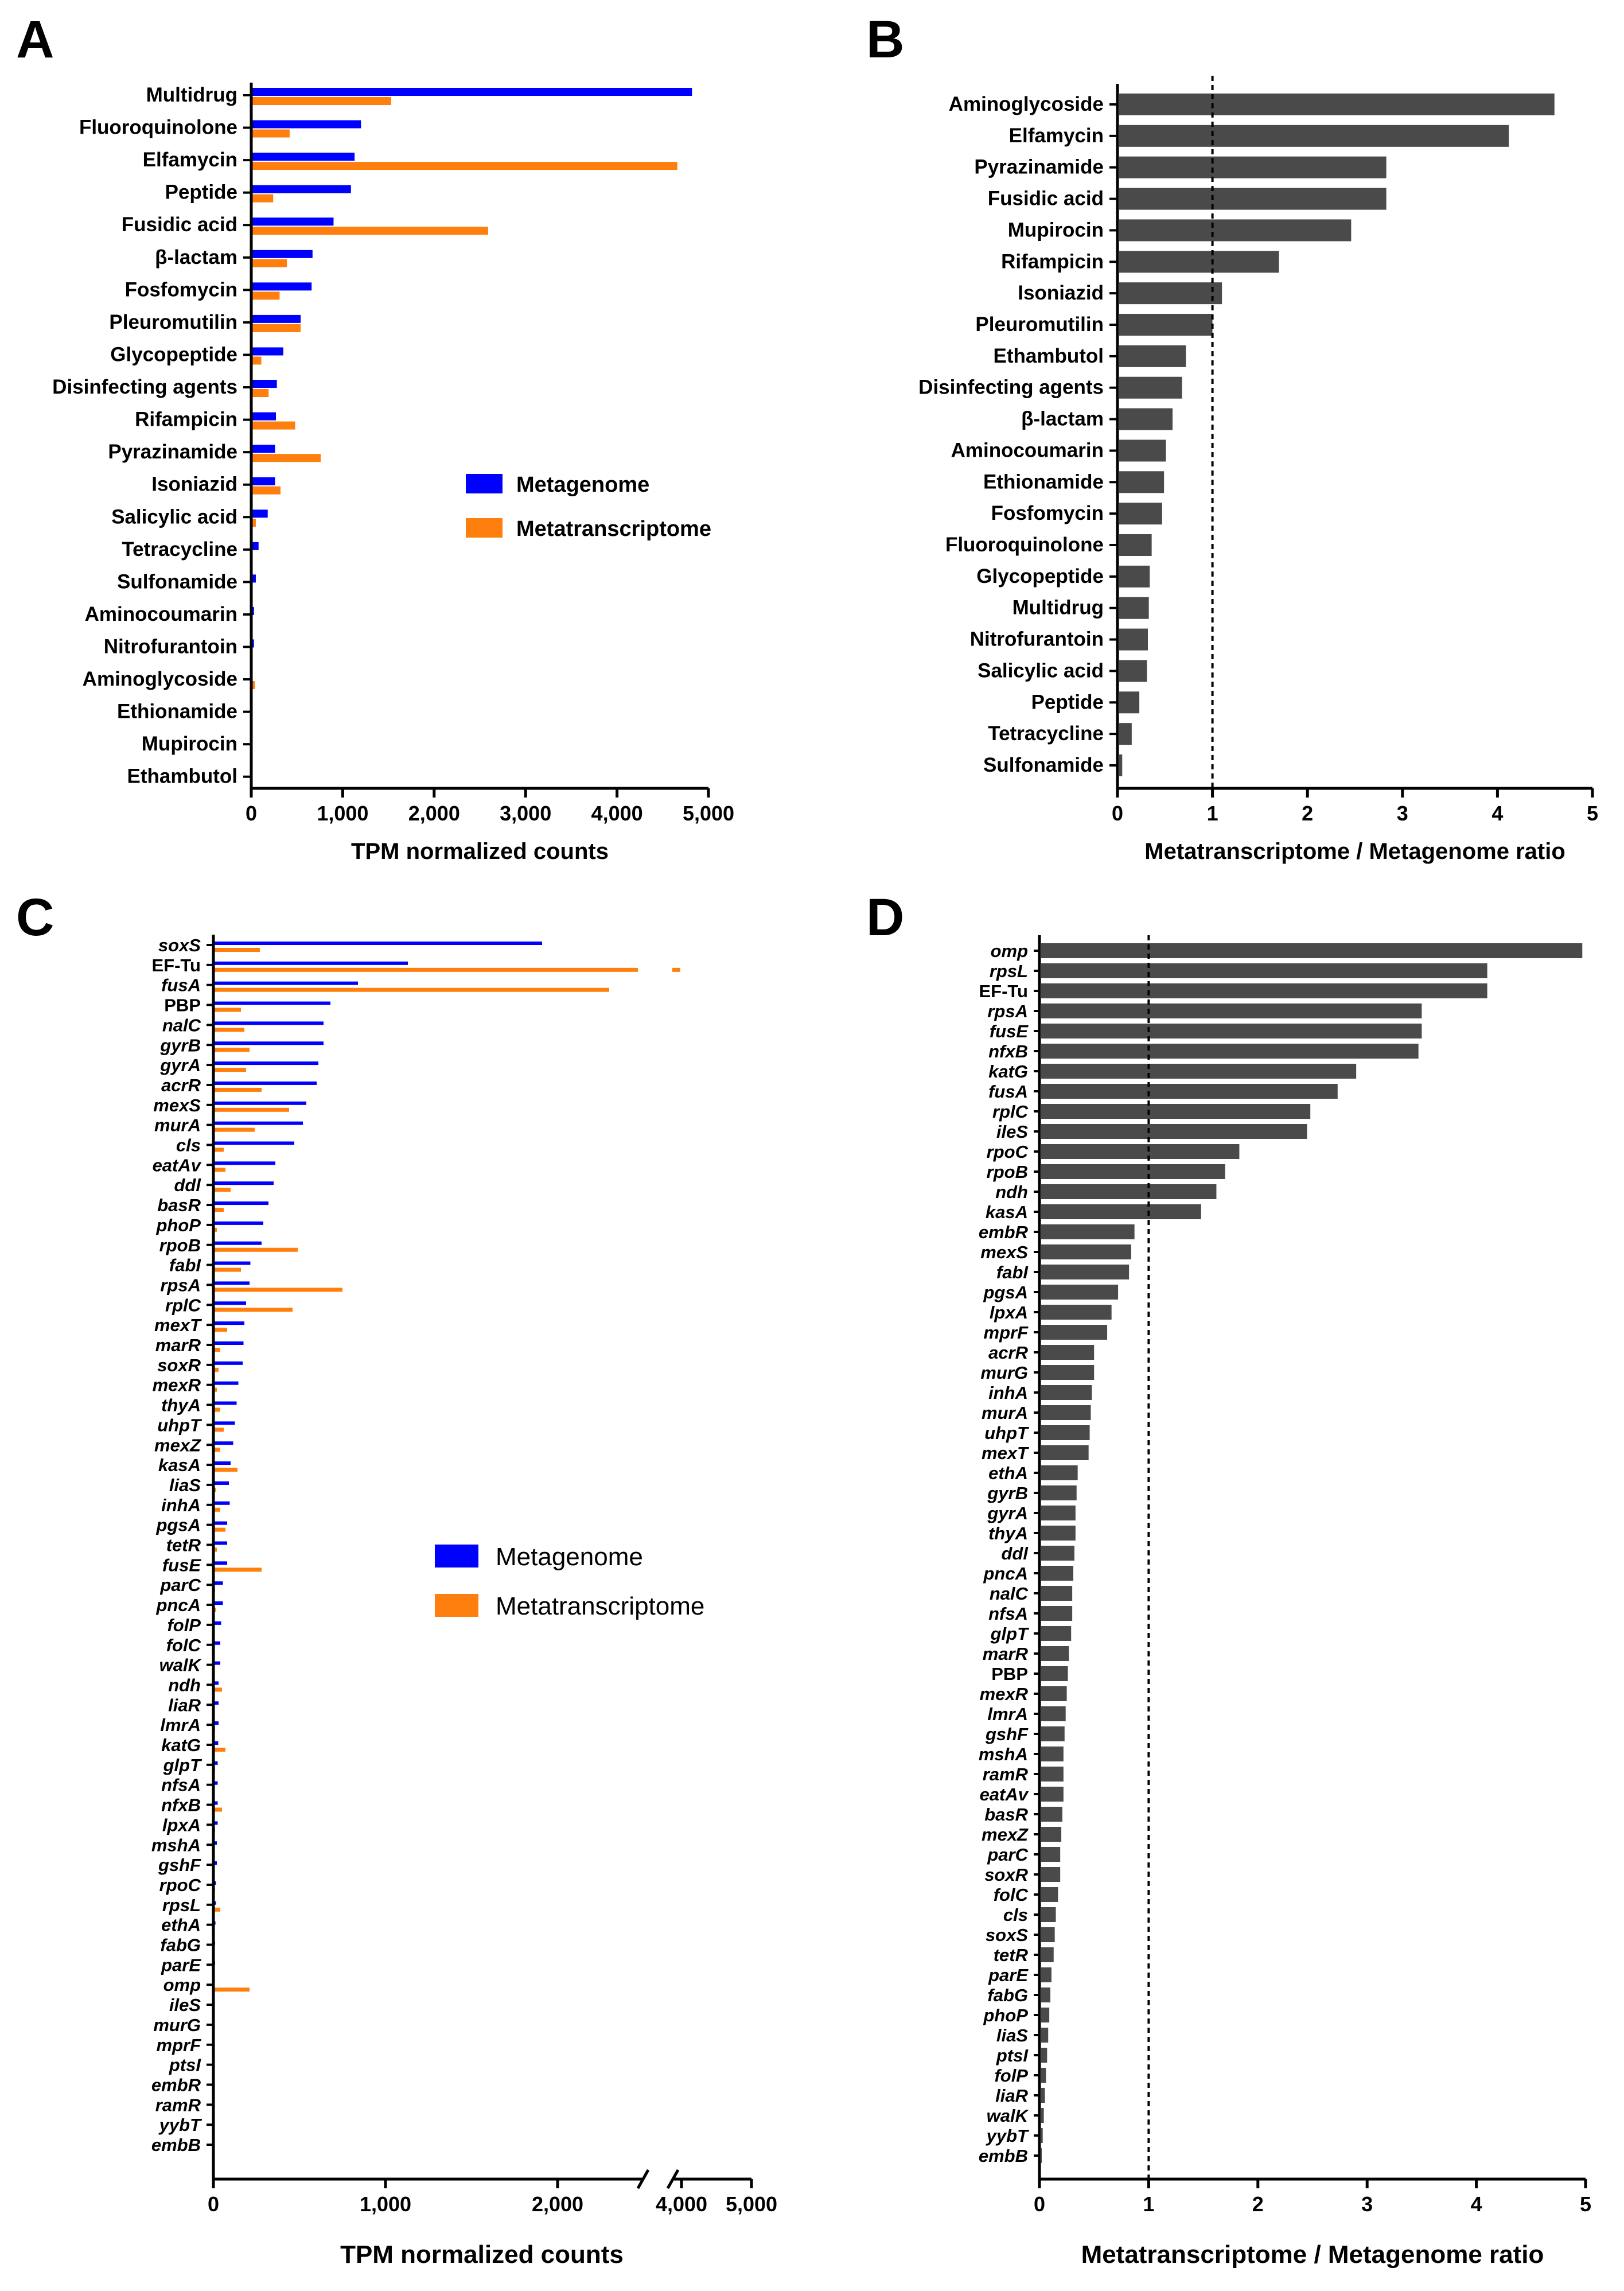  I want to click on panel-a-label-fusidic-acid: Fusidic acid, so click(180, 224).